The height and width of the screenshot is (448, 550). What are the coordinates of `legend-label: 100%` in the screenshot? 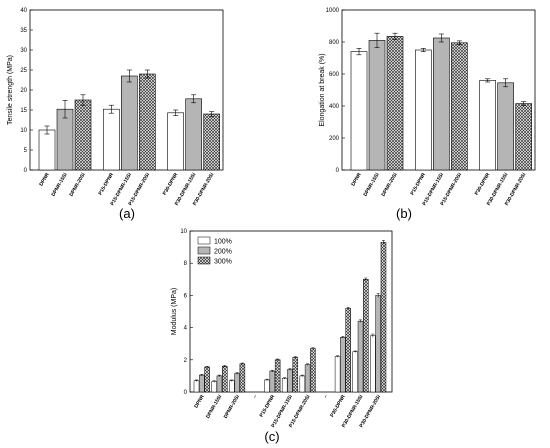 It's located at (223, 242).